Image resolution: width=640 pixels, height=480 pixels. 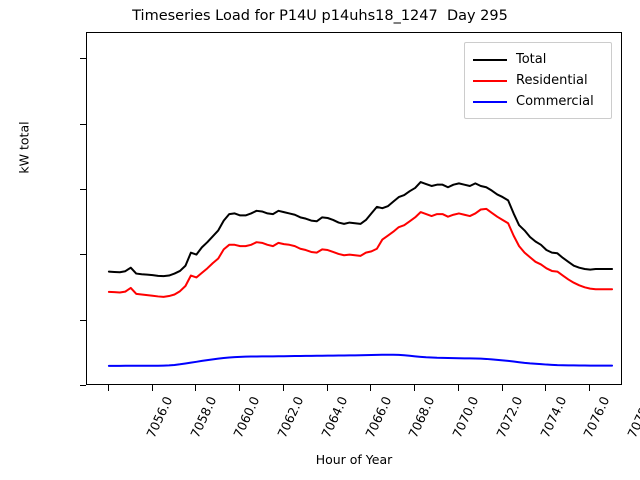 I want to click on legend-item-total: Total, so click(x=538, y=59).